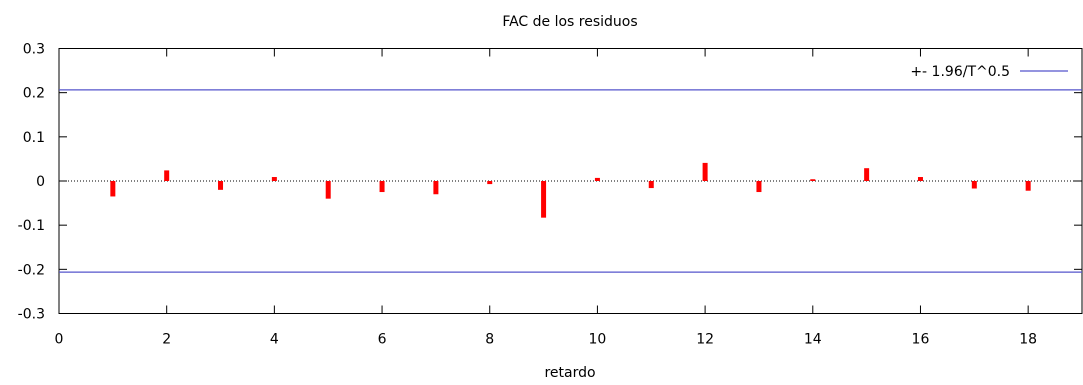 Image resolution: width=1083 pixels, height=385 pixels. What do you see at coordinates (705, 340) in the screenshot?
I see `x-tick-label: 12` at bounding box center [705, 340].